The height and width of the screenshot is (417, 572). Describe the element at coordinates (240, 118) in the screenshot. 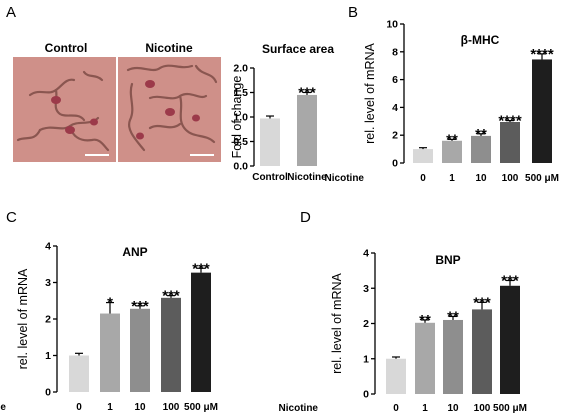

I see `y-tick-label: 1.0` at that location.